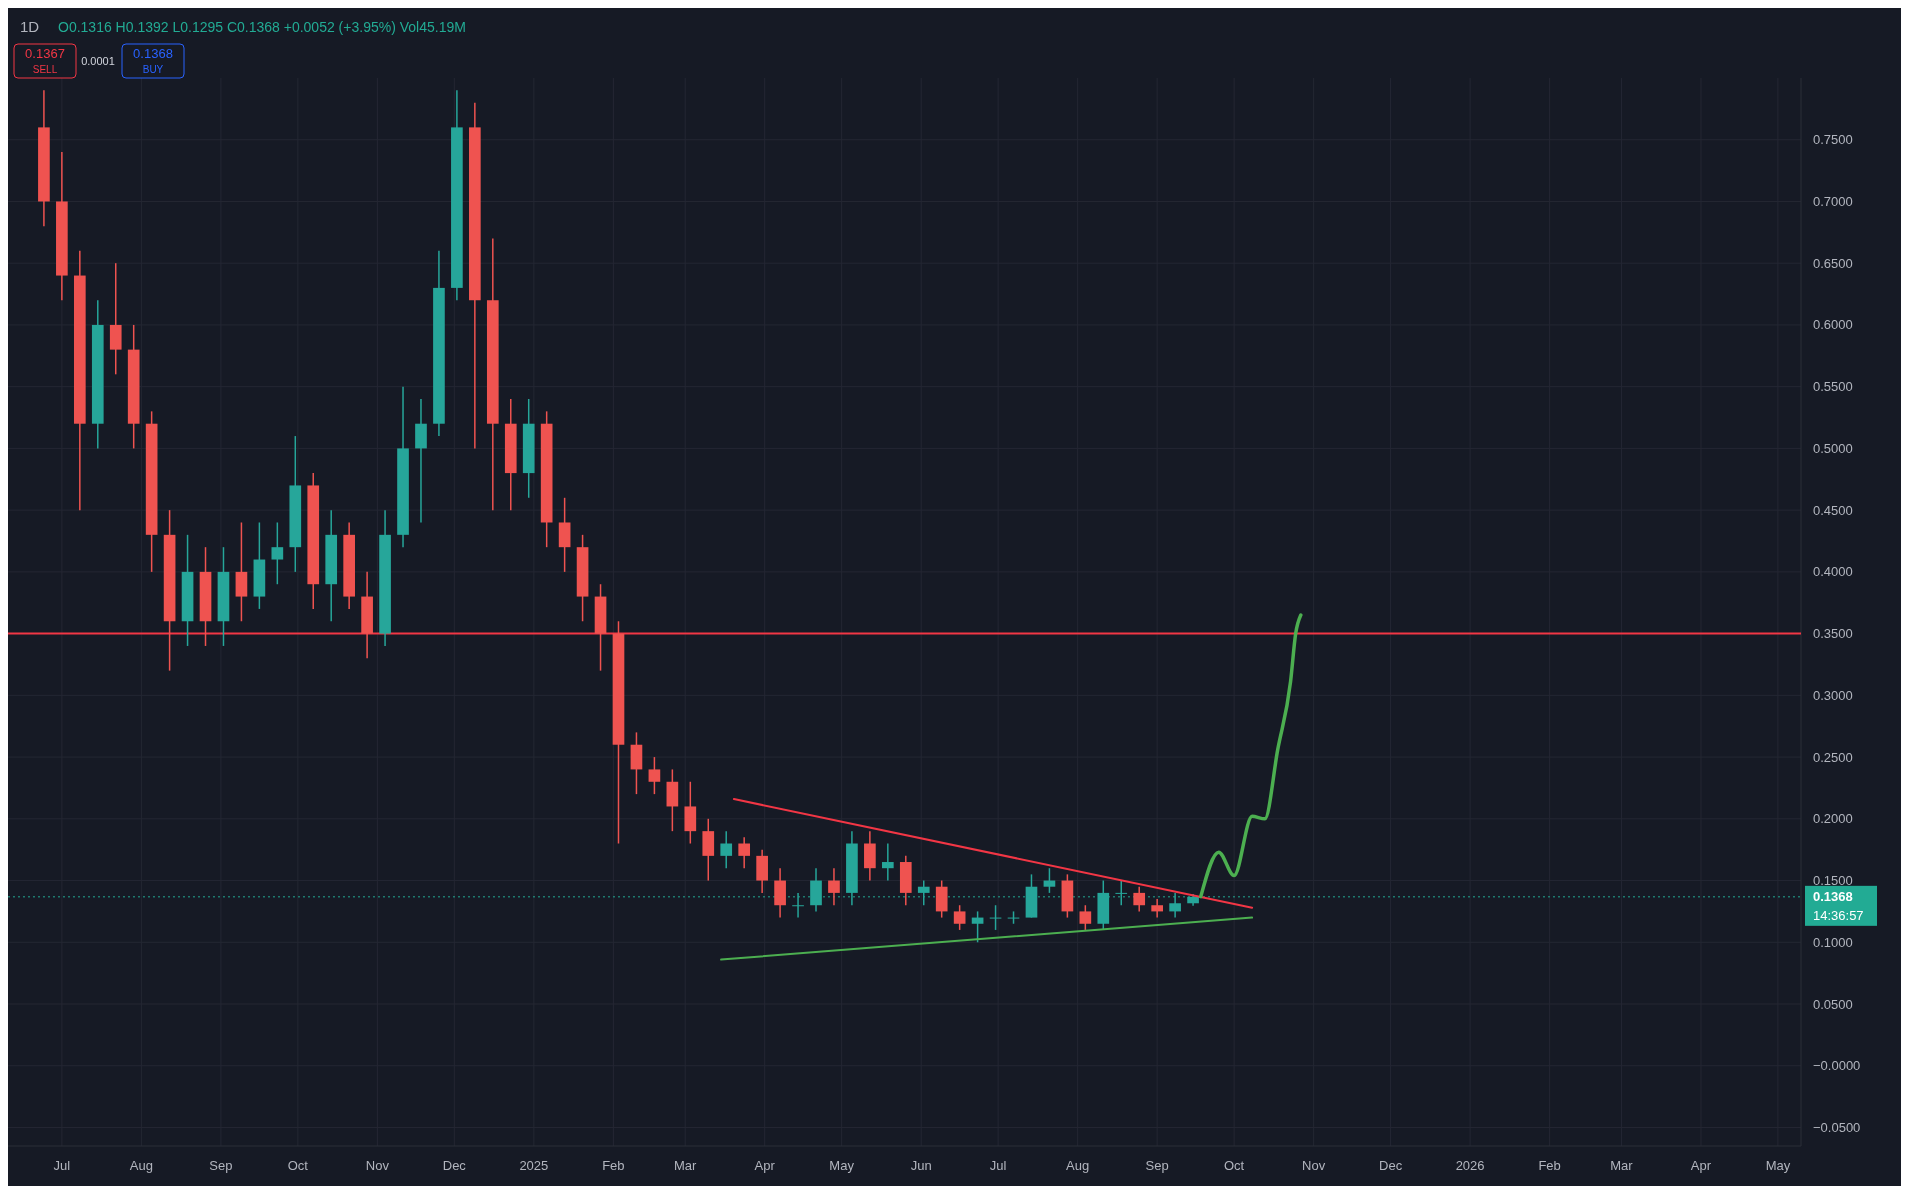  What do you see at coordinates (262, 27) in the screenshot?
I see `text: O0.1316 H0.1392 L0.1295 C0.1368 +0.0052 (+3.95%) Vol45.19M` at bounding box center [262, 27].